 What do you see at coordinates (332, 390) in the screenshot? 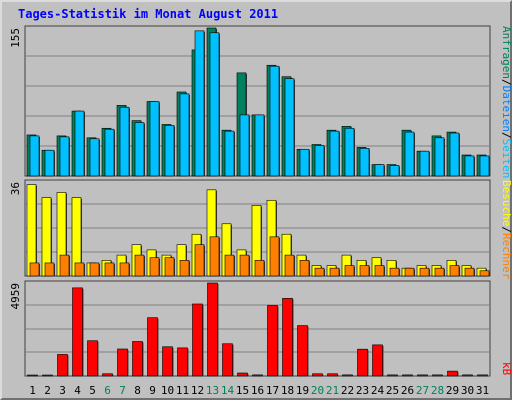
I see `x-tick-label-day-21: 21` at bounding box center [332, 390].